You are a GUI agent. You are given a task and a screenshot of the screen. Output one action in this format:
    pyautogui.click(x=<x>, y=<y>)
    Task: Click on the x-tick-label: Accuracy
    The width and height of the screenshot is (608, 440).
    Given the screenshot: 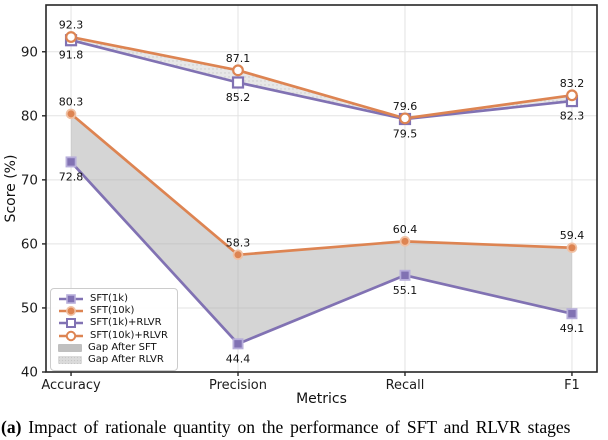 What is the action you would take?
    pyautogui.click(x=71, y=385)
    